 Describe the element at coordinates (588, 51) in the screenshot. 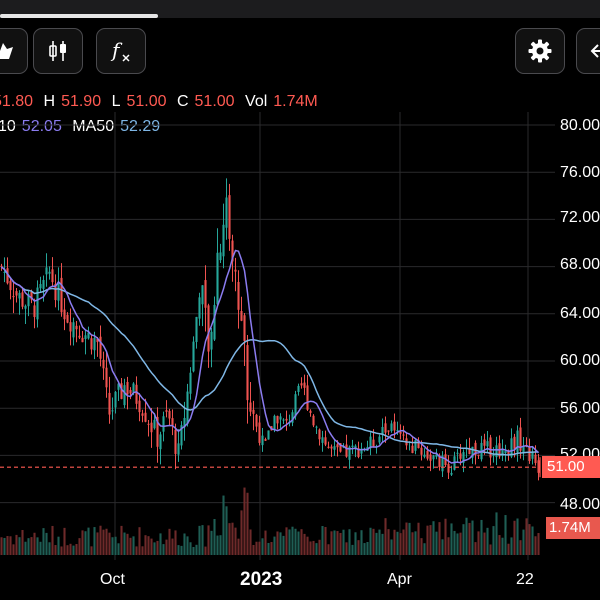

I see `more-button` at that location.